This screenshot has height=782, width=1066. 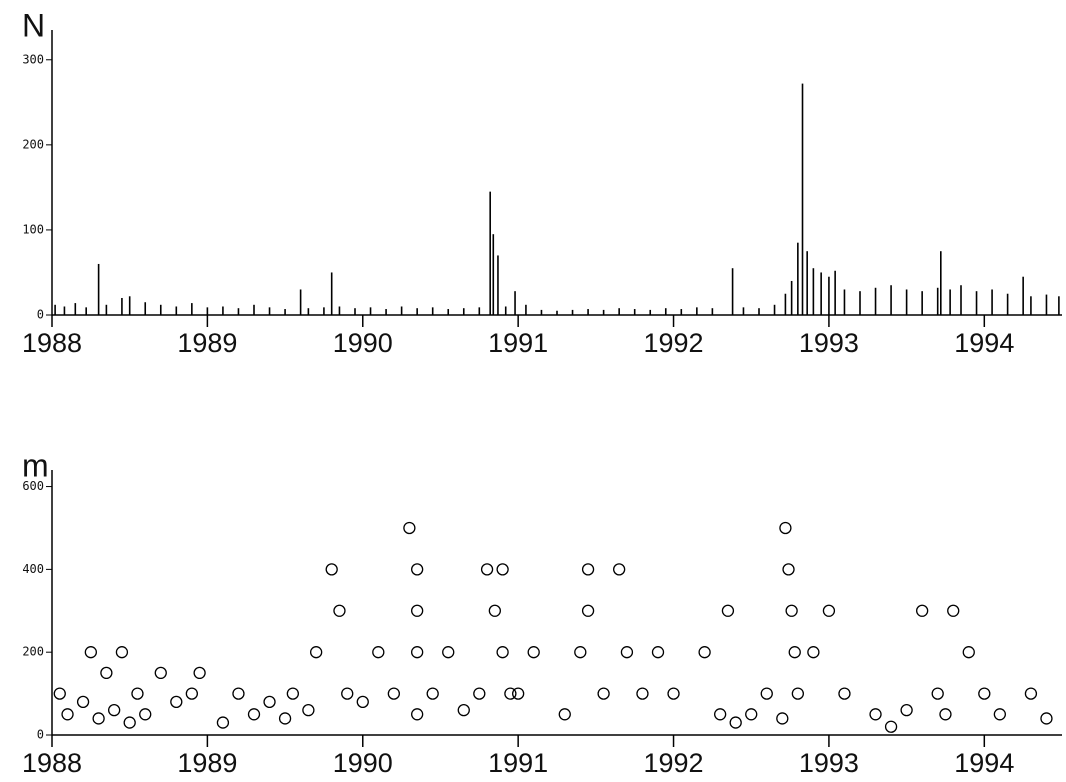 I want to click on x-tick-label: 1990, so click(x=363, y=343).